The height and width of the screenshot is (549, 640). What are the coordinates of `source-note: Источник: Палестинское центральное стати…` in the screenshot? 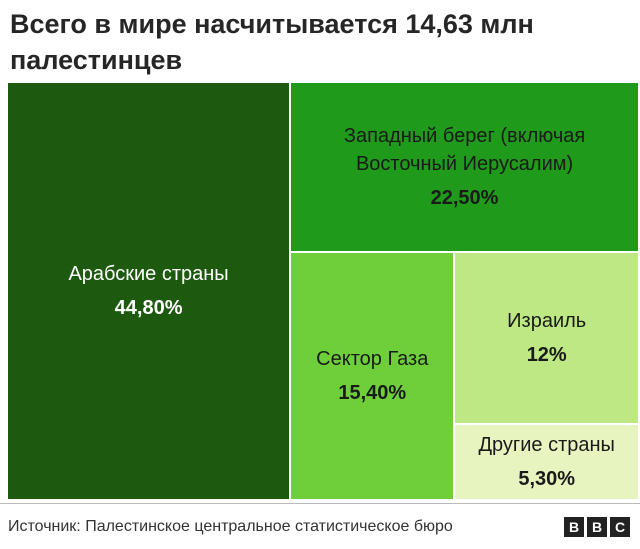 It's located at (230, 526).